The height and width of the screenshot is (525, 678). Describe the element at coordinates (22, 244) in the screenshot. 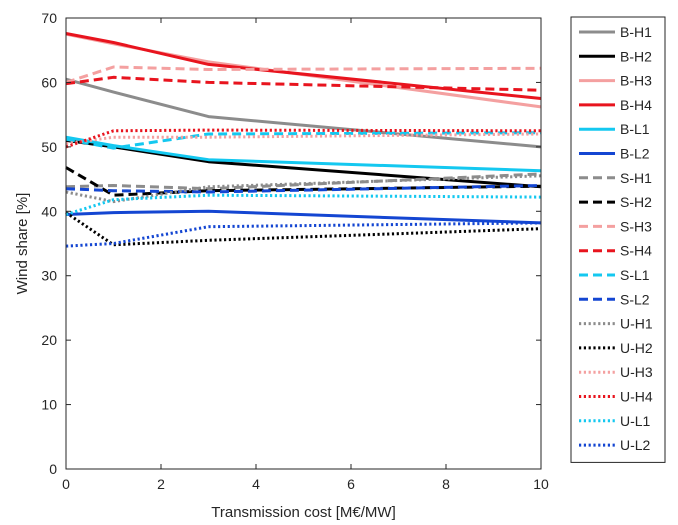

I see `y-axis-label: Wind share [%]` at that location.